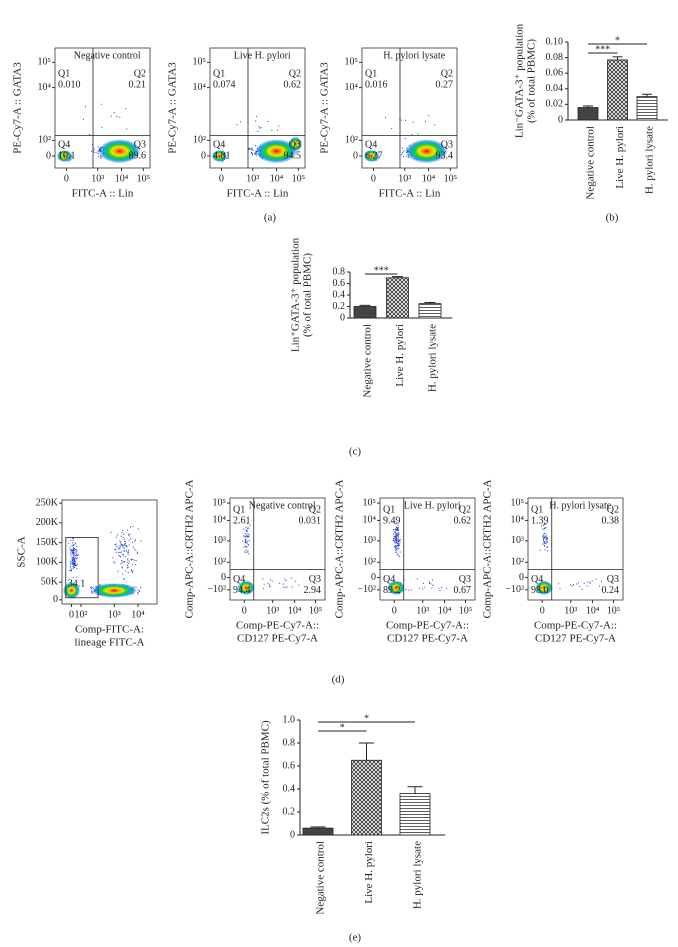 This screenshot has width=678, height=947. Describe the element at coordinates (47, 502) in the screenshot. I see `y-tick-label: 250K` at that location.